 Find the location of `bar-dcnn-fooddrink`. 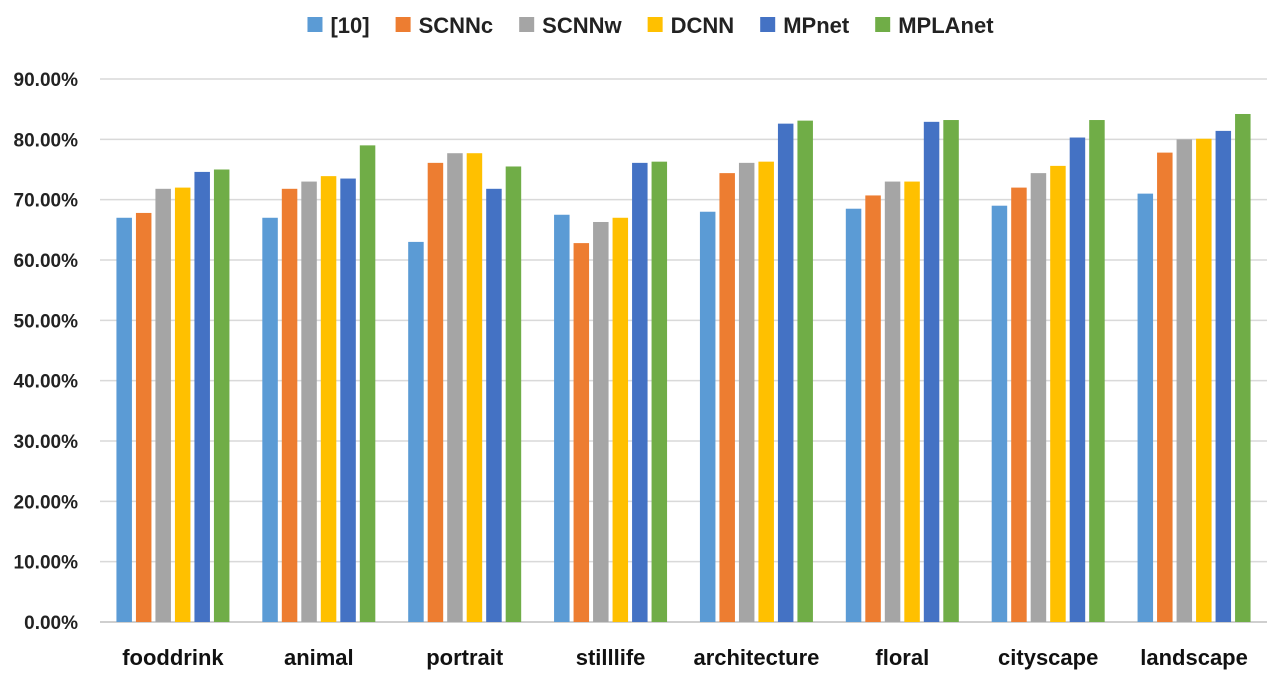

bar-dcnn-fooddrink is located at coordinates (182, 404).